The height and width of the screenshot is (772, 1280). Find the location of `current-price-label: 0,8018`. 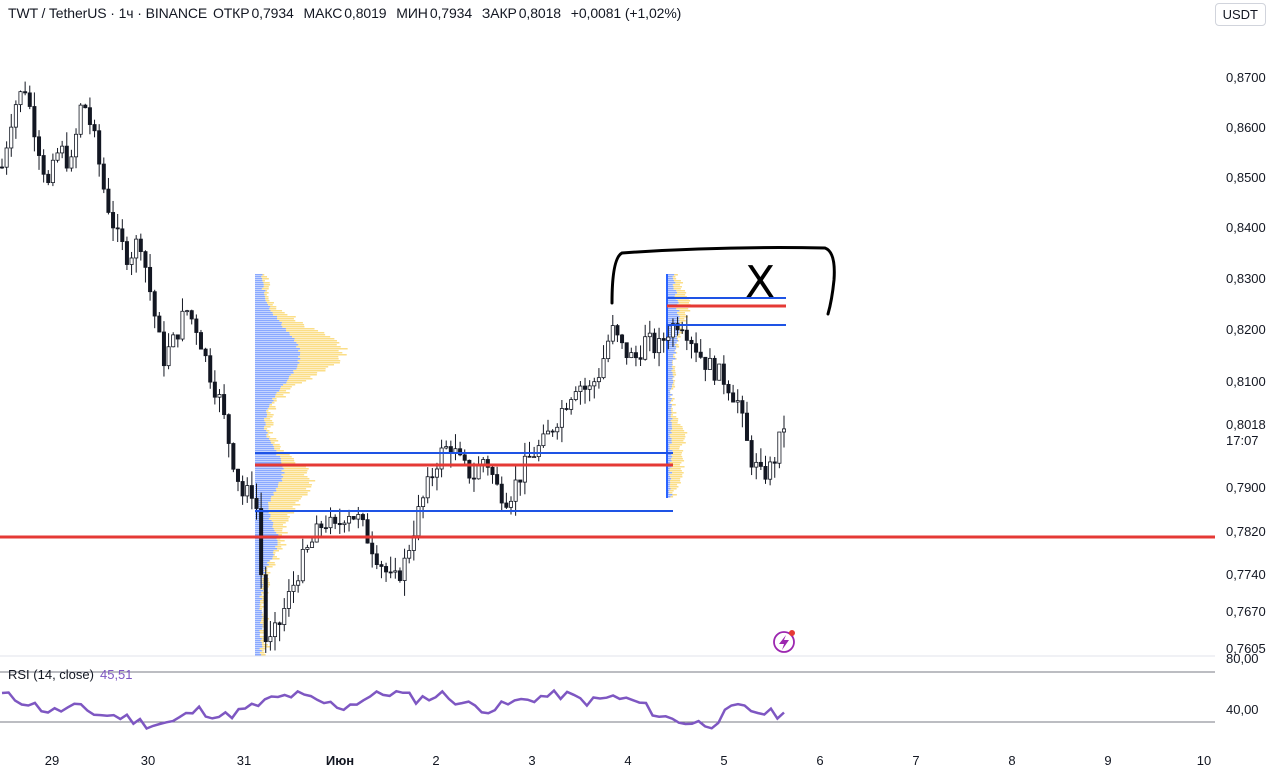

current-price-label: 0,8018 is located at coordinates (1246, 424).